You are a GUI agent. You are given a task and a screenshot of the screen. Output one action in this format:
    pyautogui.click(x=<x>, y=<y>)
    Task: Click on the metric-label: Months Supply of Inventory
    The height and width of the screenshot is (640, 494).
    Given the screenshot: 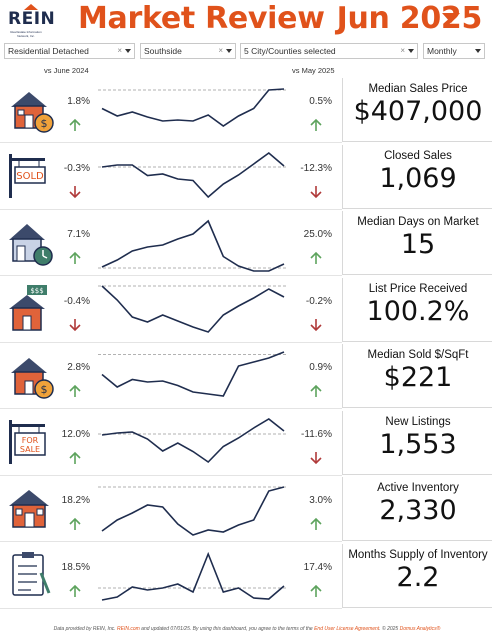 What is the action you would take?
    pyautogui.click(x=418, y=554)
    